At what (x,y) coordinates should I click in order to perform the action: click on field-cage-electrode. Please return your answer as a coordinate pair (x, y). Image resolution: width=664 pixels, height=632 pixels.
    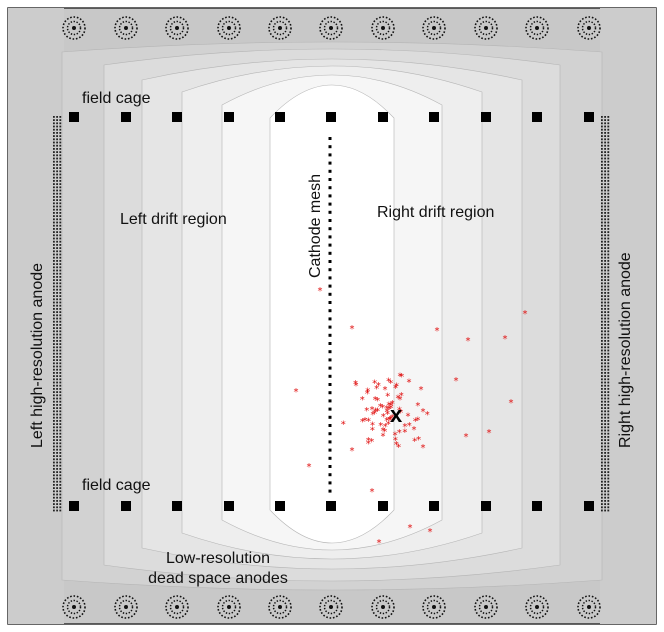
    Looking at the image, I should click on (126, 506).